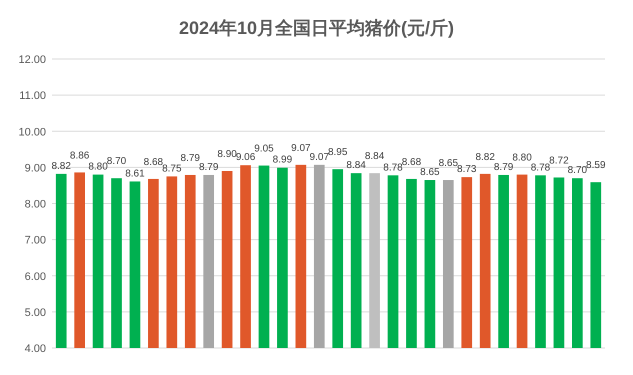 The image size is (633, 375). Describe the element at coordinates (246, 158) in the screenshot. I see `data-label: 9.06` at that location.